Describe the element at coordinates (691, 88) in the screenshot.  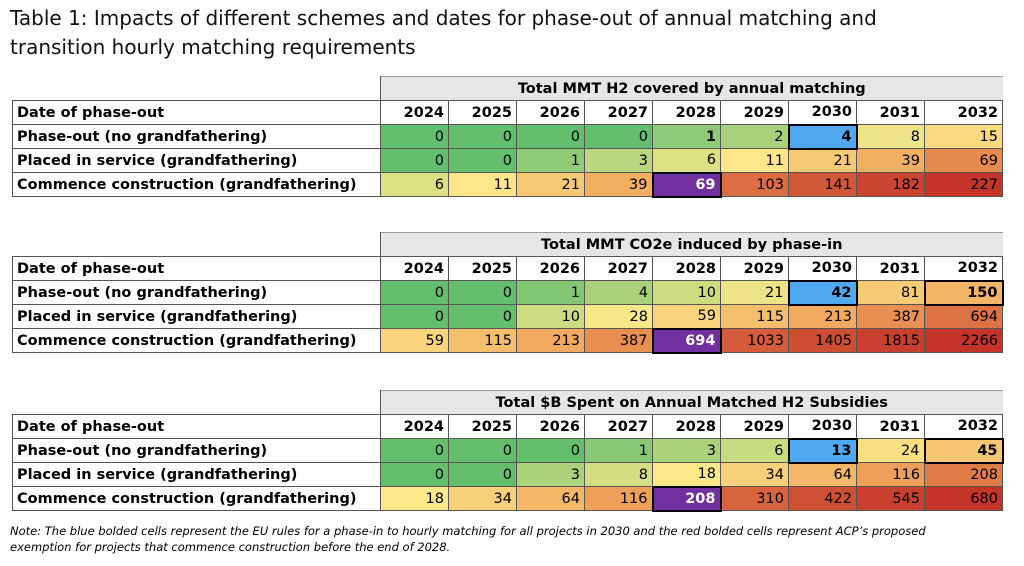
I see `table-heading: Total MMT H2 covered by annual matching` at that location.